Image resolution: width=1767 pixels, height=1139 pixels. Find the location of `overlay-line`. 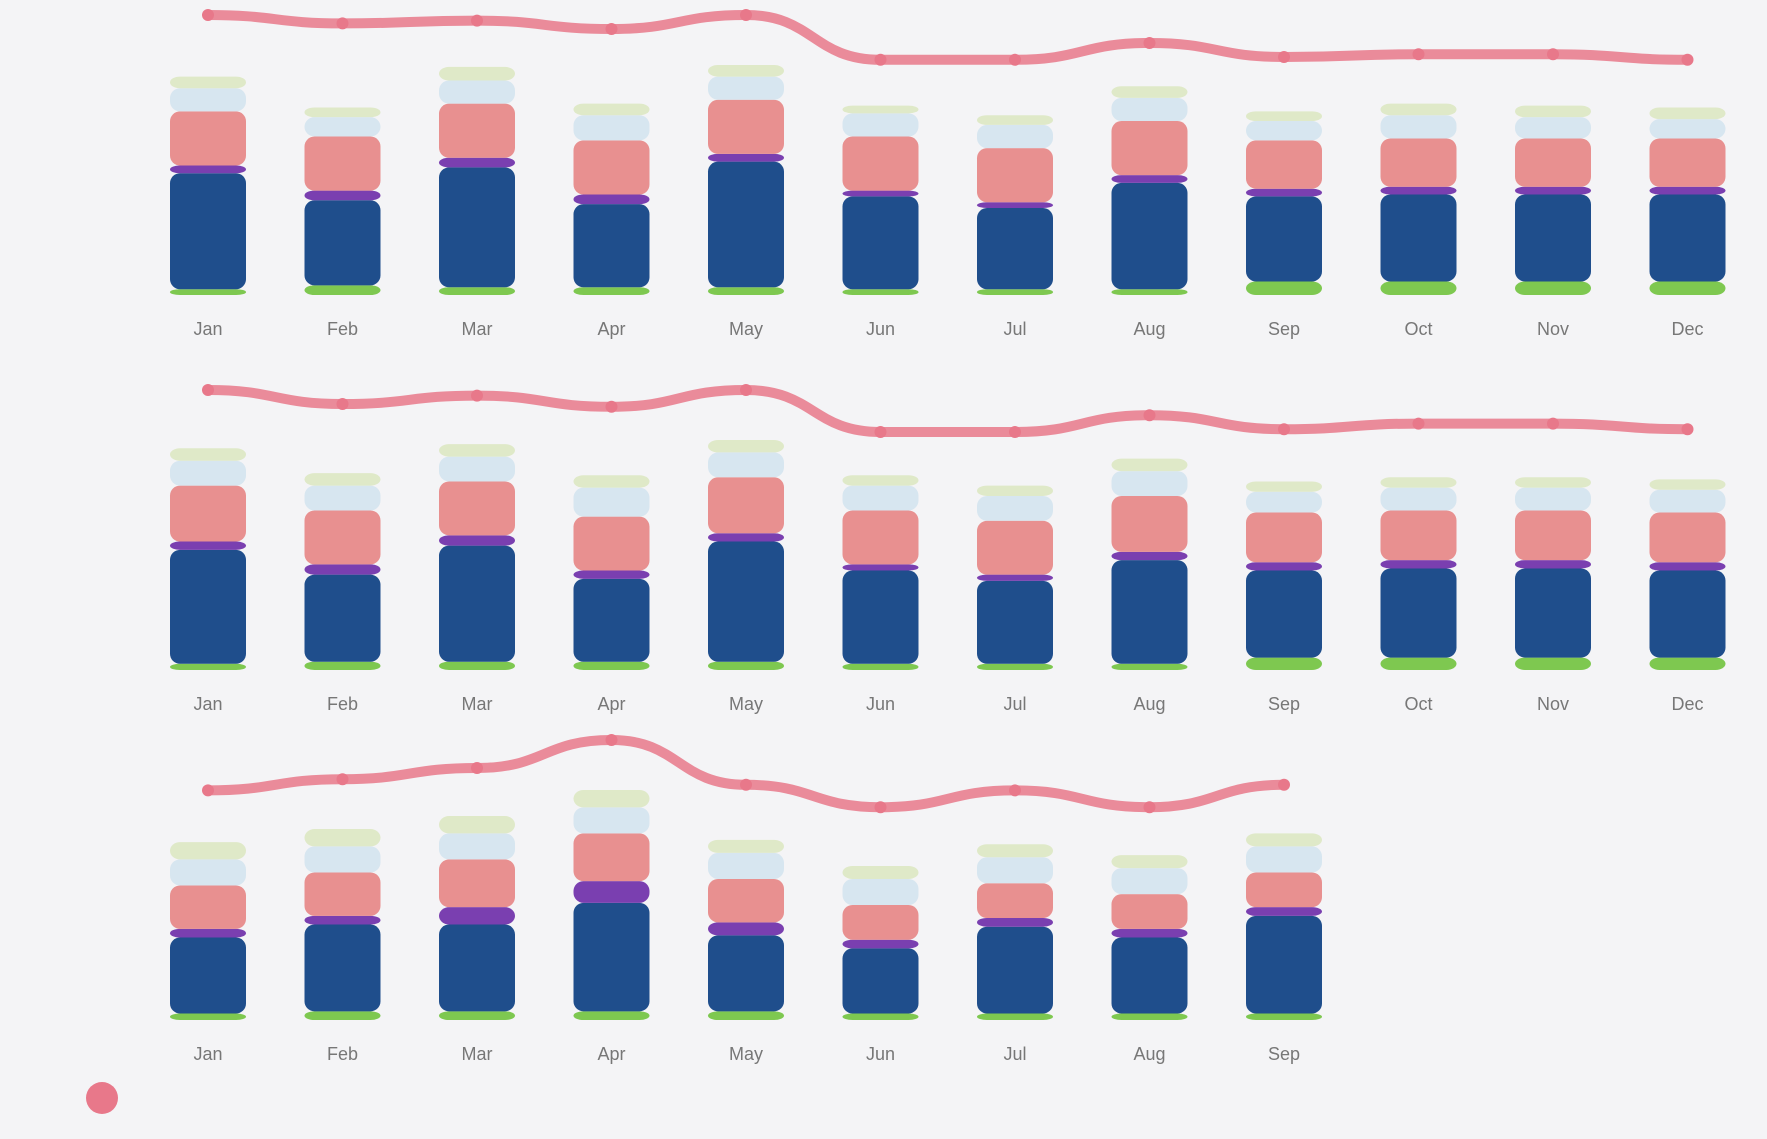

overlay-line is located at coordinates (948, 37).